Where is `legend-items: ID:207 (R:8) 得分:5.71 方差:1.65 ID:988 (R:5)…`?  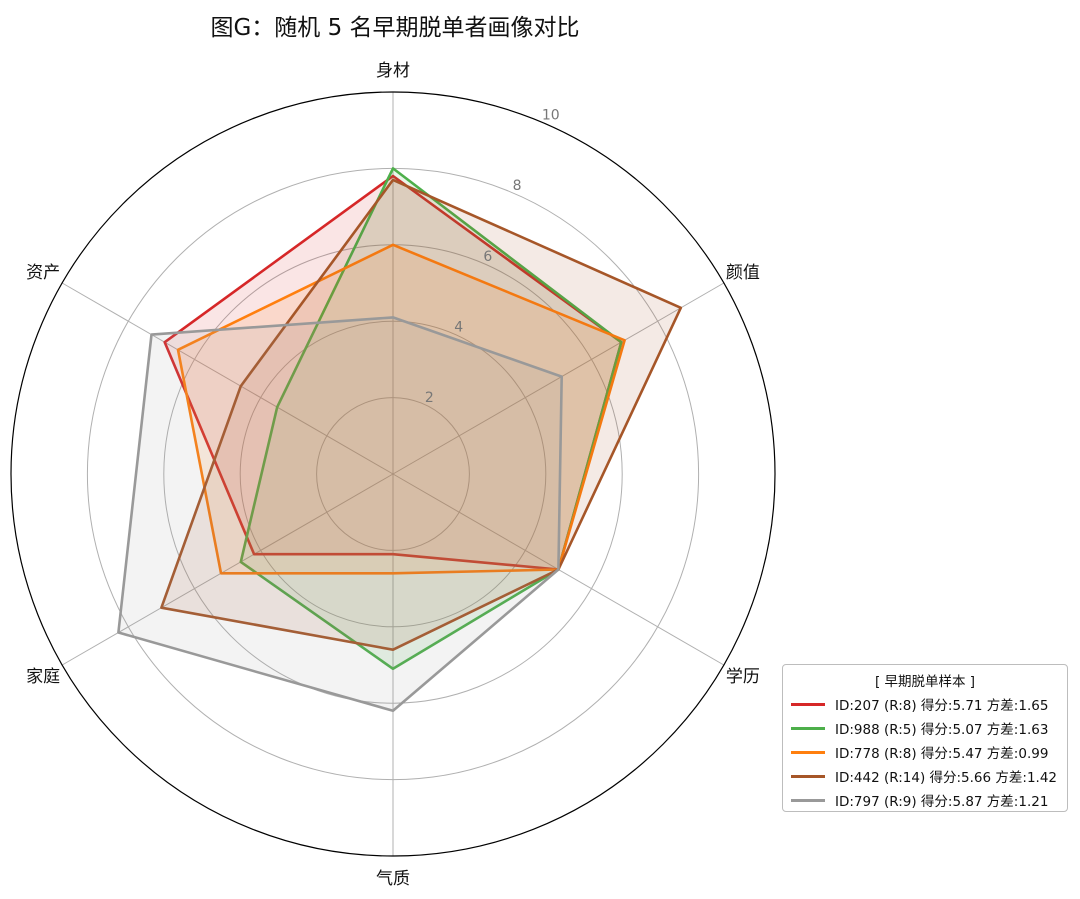
legend-items: ID:207 (R:8) 得分:5.71 方差:1.65 ID:988 (R:5)… is located at coordinates (925, 752).